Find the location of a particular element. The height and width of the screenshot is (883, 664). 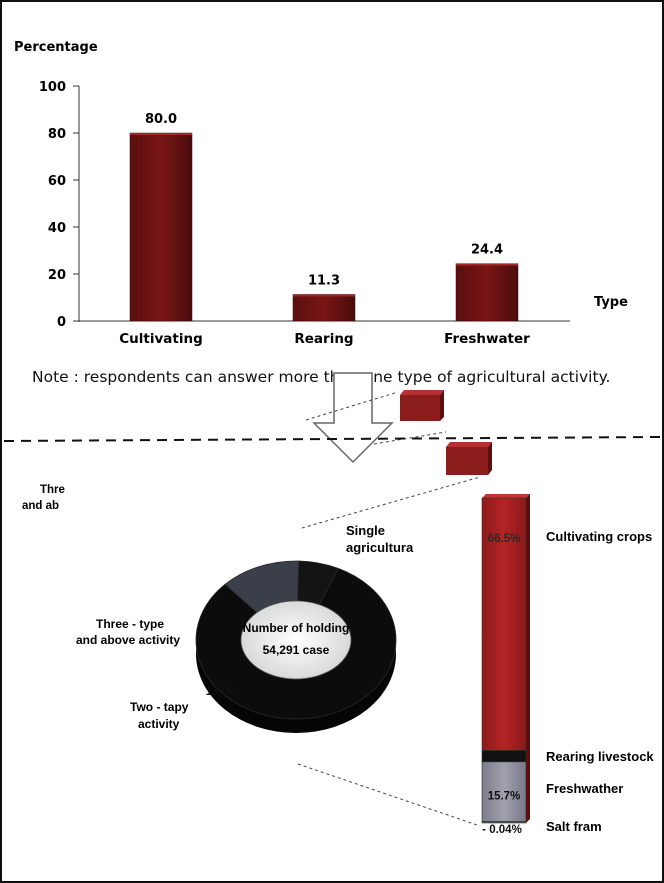

bar-y-tick-label: 80 is located at coordinates (57, 134).